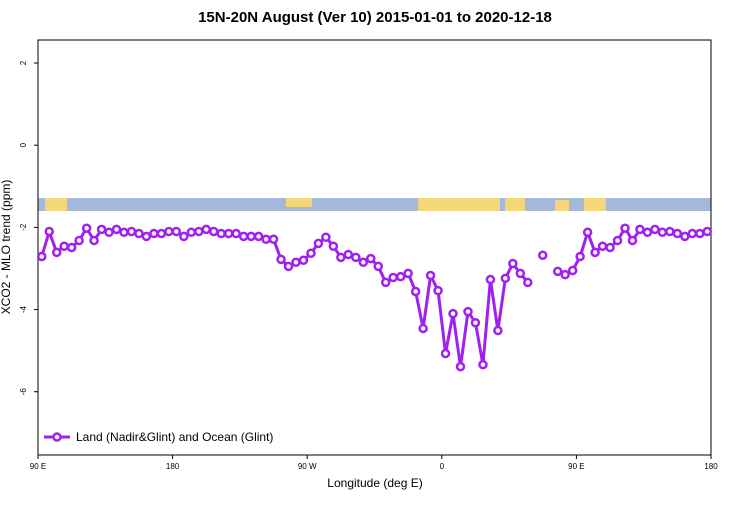 The height and width of the screenshot is (505, 750). What do you see at coordinates (442, 466) in the screenshot?
I see `x-tick-label: 0` at bounding box center [442, 466].